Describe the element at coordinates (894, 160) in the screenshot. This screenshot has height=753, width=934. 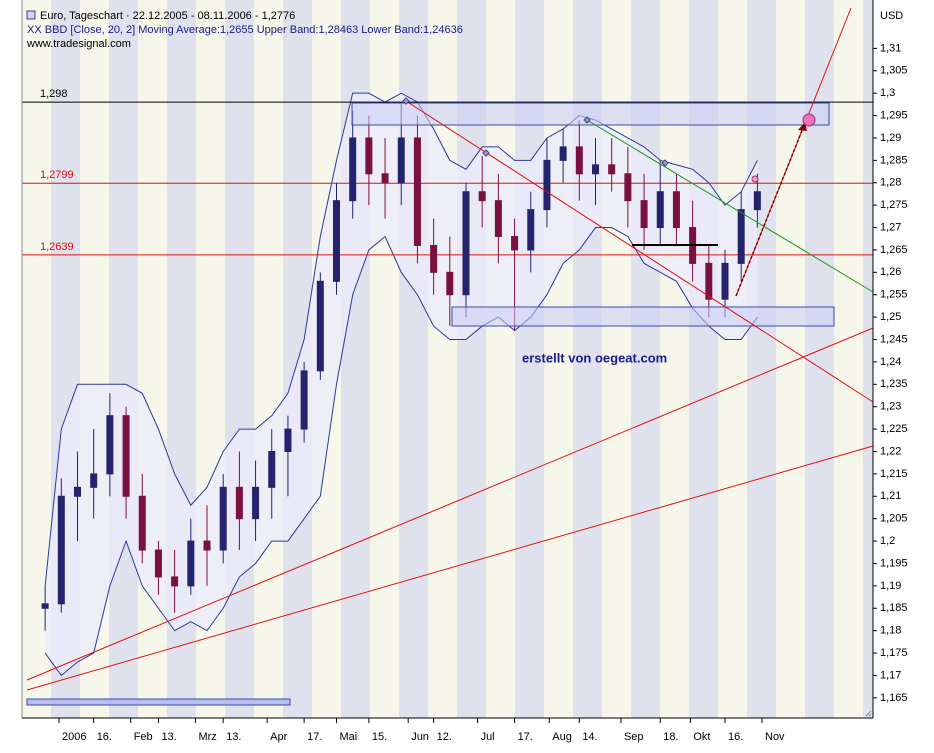
I see `y-tick-label: 1,285` at that location.